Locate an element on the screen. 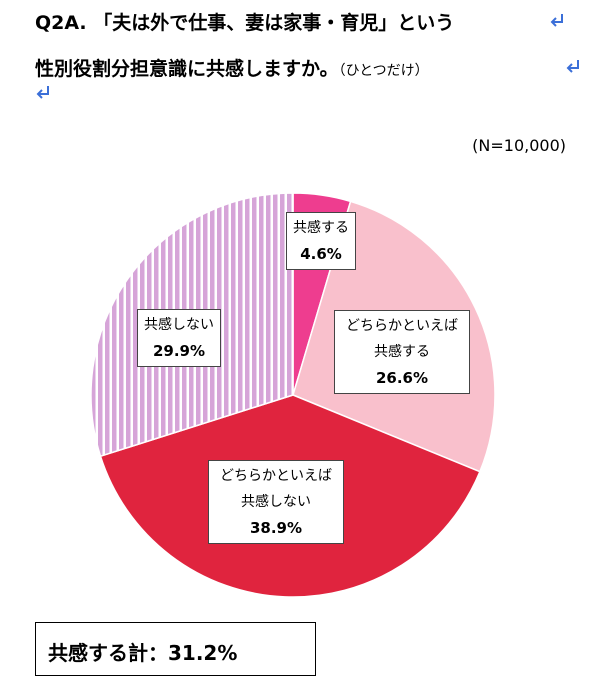  summary: 共感する計：31.2% is located at coordinates (143, 653).